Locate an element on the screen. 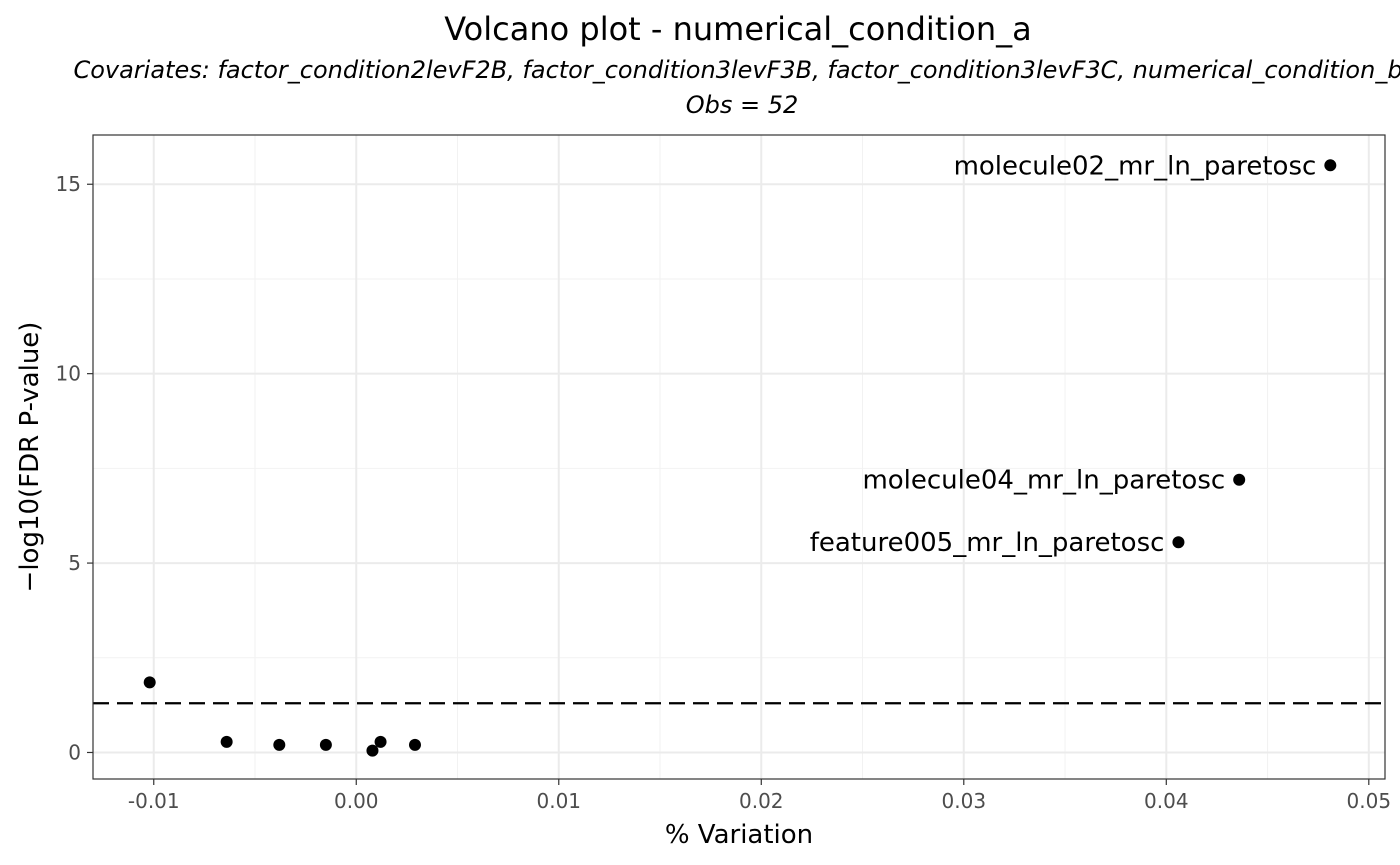  x-tick-label: 0.03 is located at coordinates (964, 801).